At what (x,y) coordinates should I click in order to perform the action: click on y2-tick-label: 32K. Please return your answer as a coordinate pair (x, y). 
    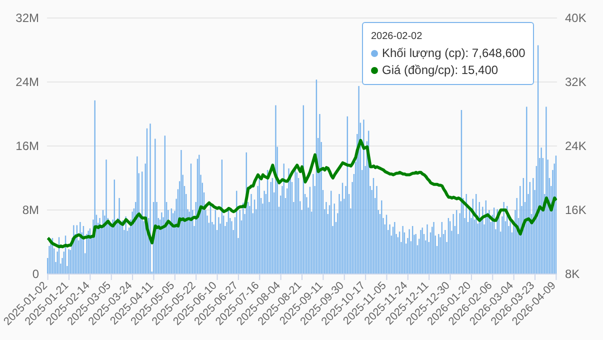
    Looking at the image, I should click on (575, 82).